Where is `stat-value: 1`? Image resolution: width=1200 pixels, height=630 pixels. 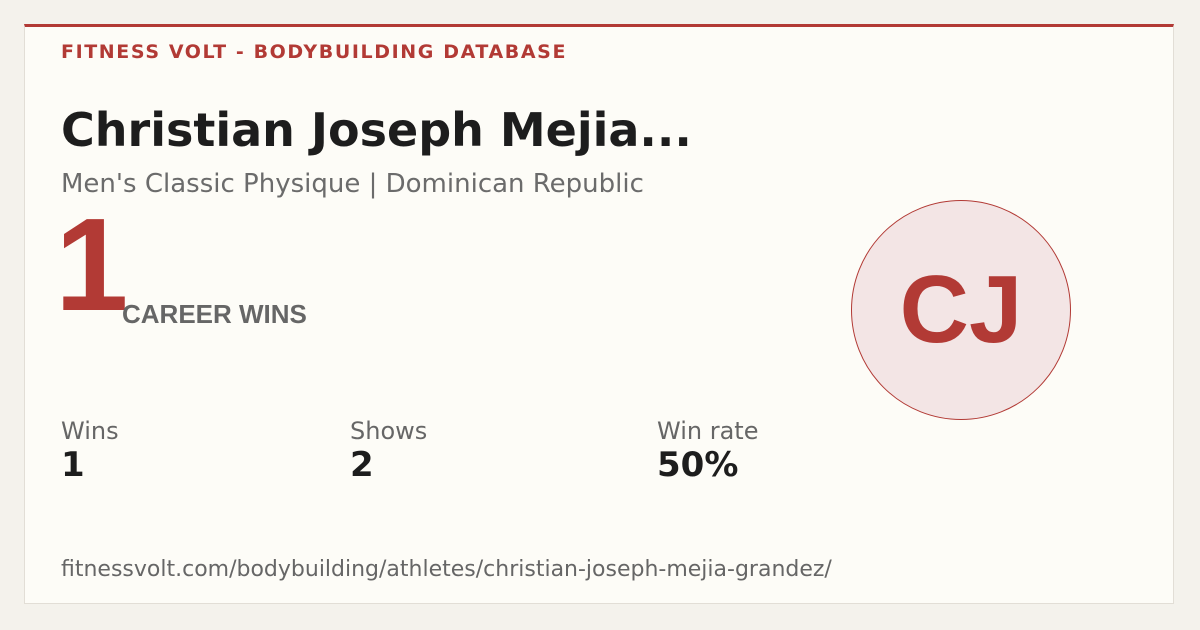
stat-value: 1 is located at coordinates (73, 465).